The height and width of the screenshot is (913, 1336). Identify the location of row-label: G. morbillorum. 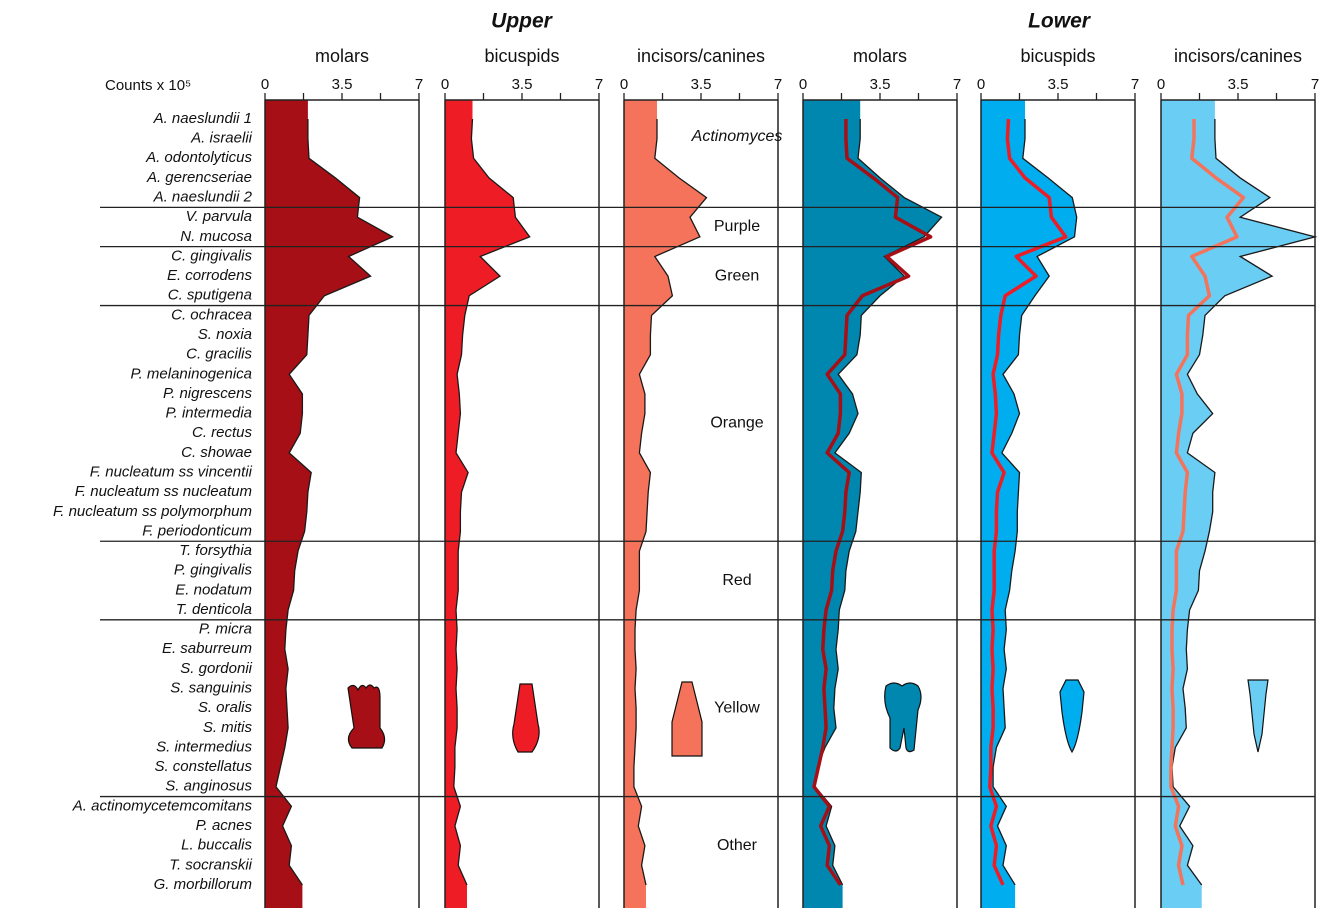
(203, 884).